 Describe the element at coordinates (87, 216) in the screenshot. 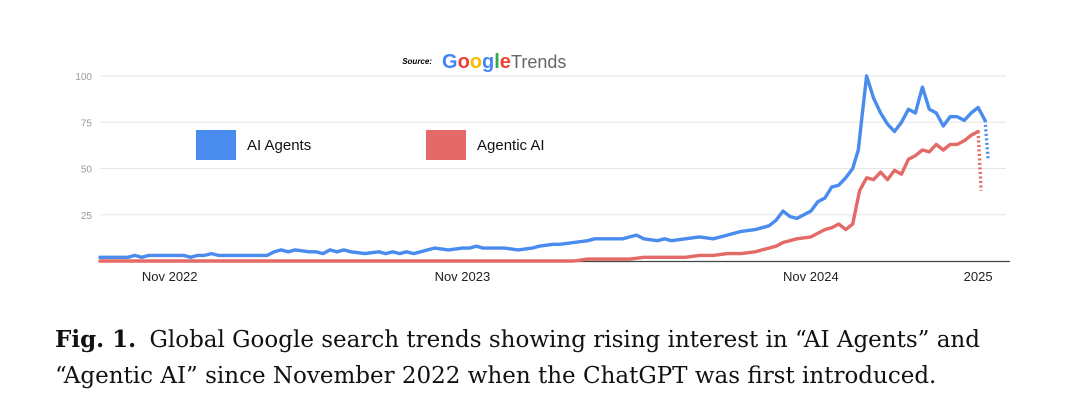

I see `y-tick-label: 25` at that location.